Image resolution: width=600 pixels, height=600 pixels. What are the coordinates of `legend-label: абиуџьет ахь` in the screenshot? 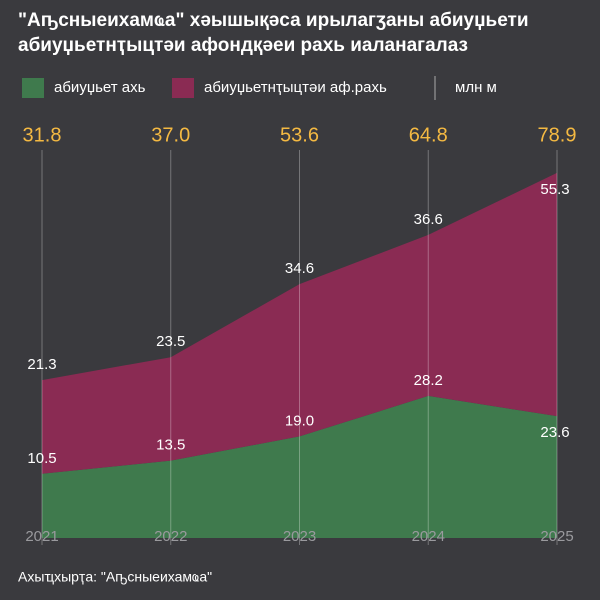 It's located at (100, 87).